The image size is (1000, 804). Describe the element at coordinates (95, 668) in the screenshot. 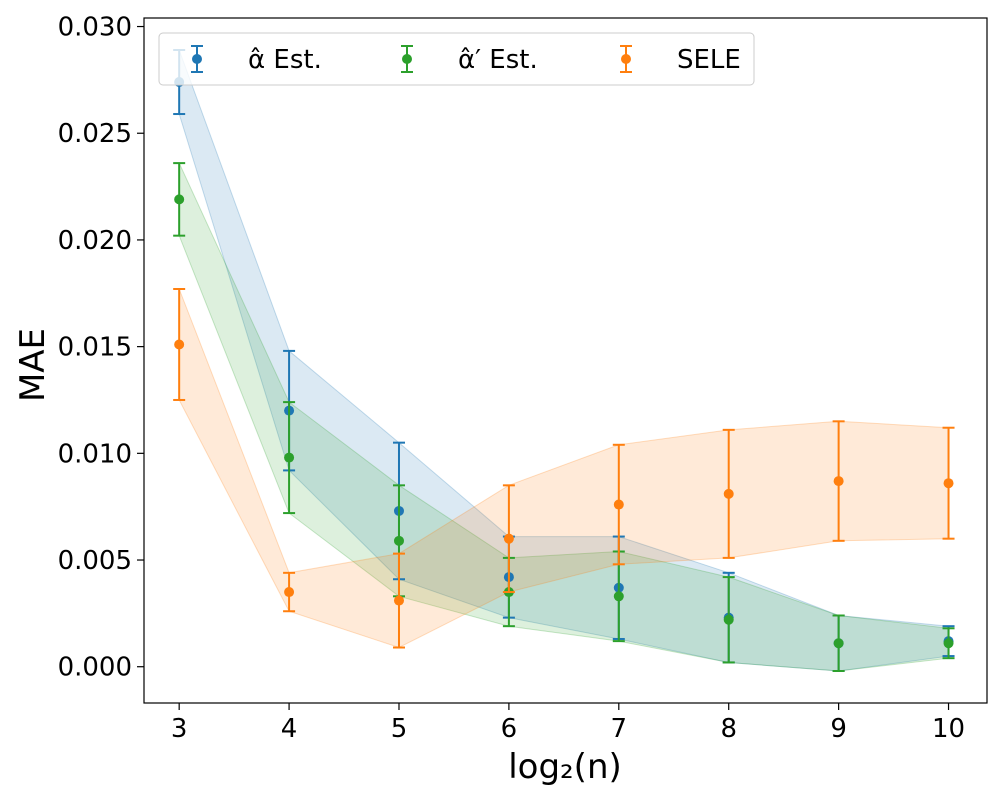

I see `y-tick-label: 0.000` at that location.